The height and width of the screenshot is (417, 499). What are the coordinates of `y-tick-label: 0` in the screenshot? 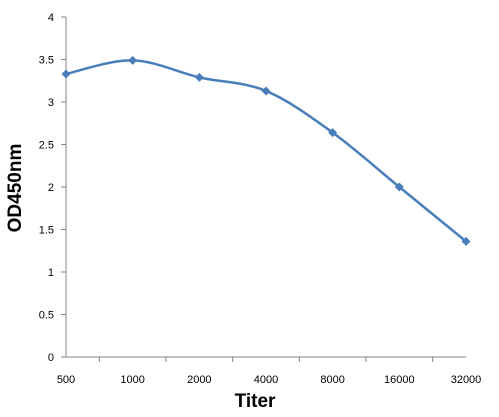 It's located at (51, 358).